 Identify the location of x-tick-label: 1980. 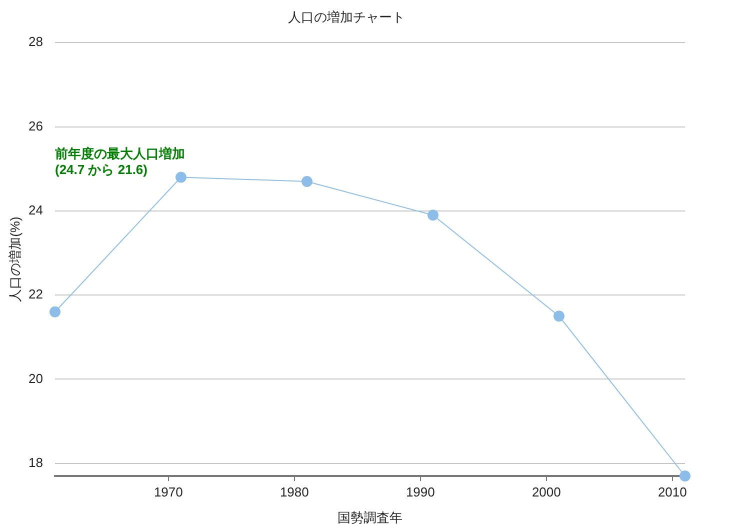
(294, 492).